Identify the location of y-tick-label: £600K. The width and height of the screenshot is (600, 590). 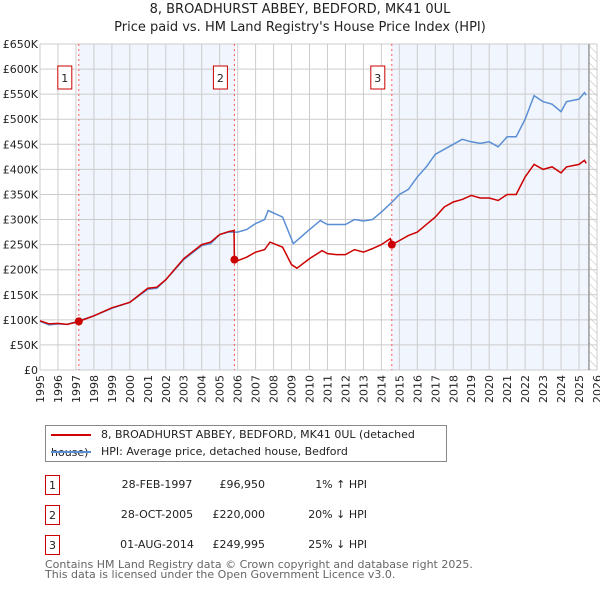
(21, 69).